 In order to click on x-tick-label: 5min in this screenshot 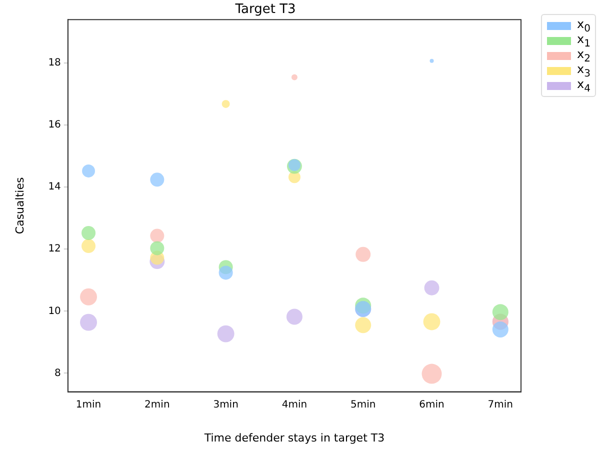, I will do `click(363, 404)`.